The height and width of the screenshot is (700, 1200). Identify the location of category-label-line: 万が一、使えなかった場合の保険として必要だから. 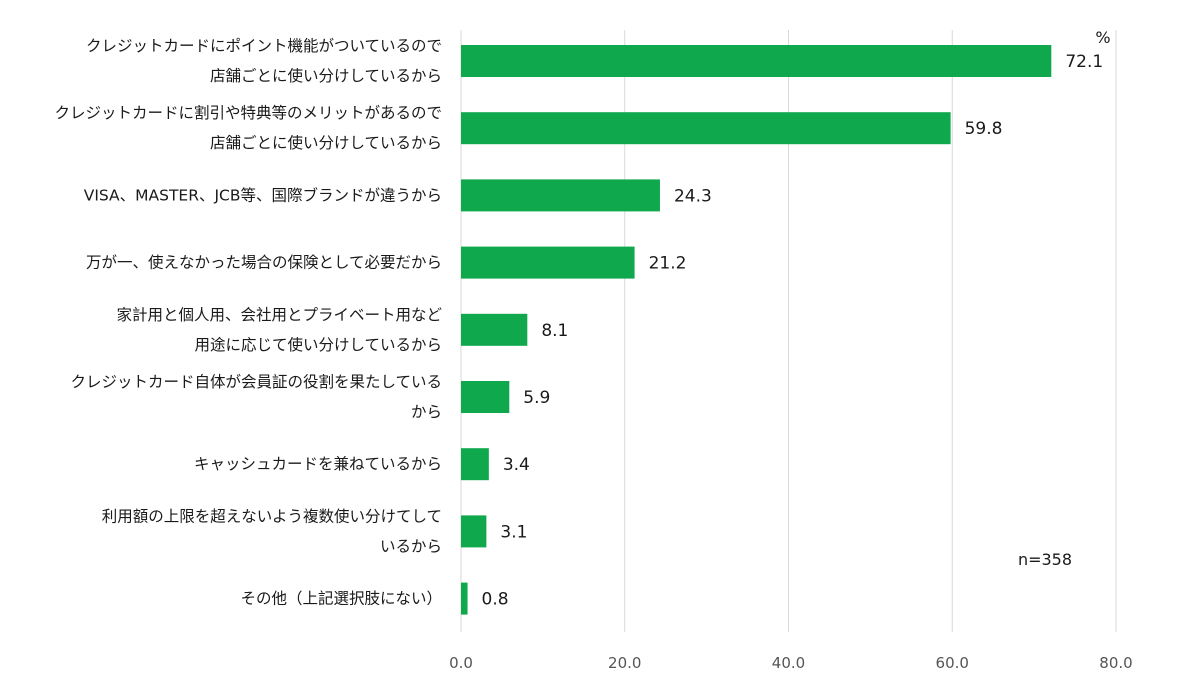
(264, 263).